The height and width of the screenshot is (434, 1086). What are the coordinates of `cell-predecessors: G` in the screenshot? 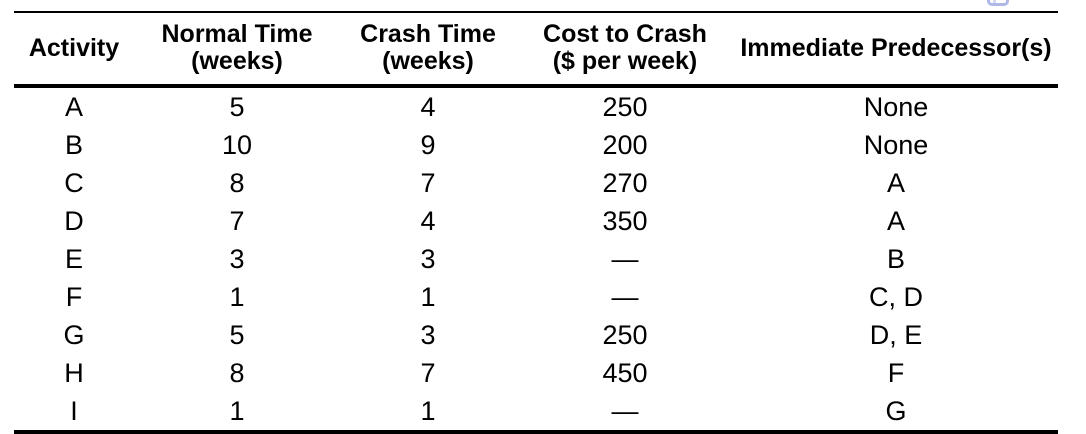 It's located at (896, 410).